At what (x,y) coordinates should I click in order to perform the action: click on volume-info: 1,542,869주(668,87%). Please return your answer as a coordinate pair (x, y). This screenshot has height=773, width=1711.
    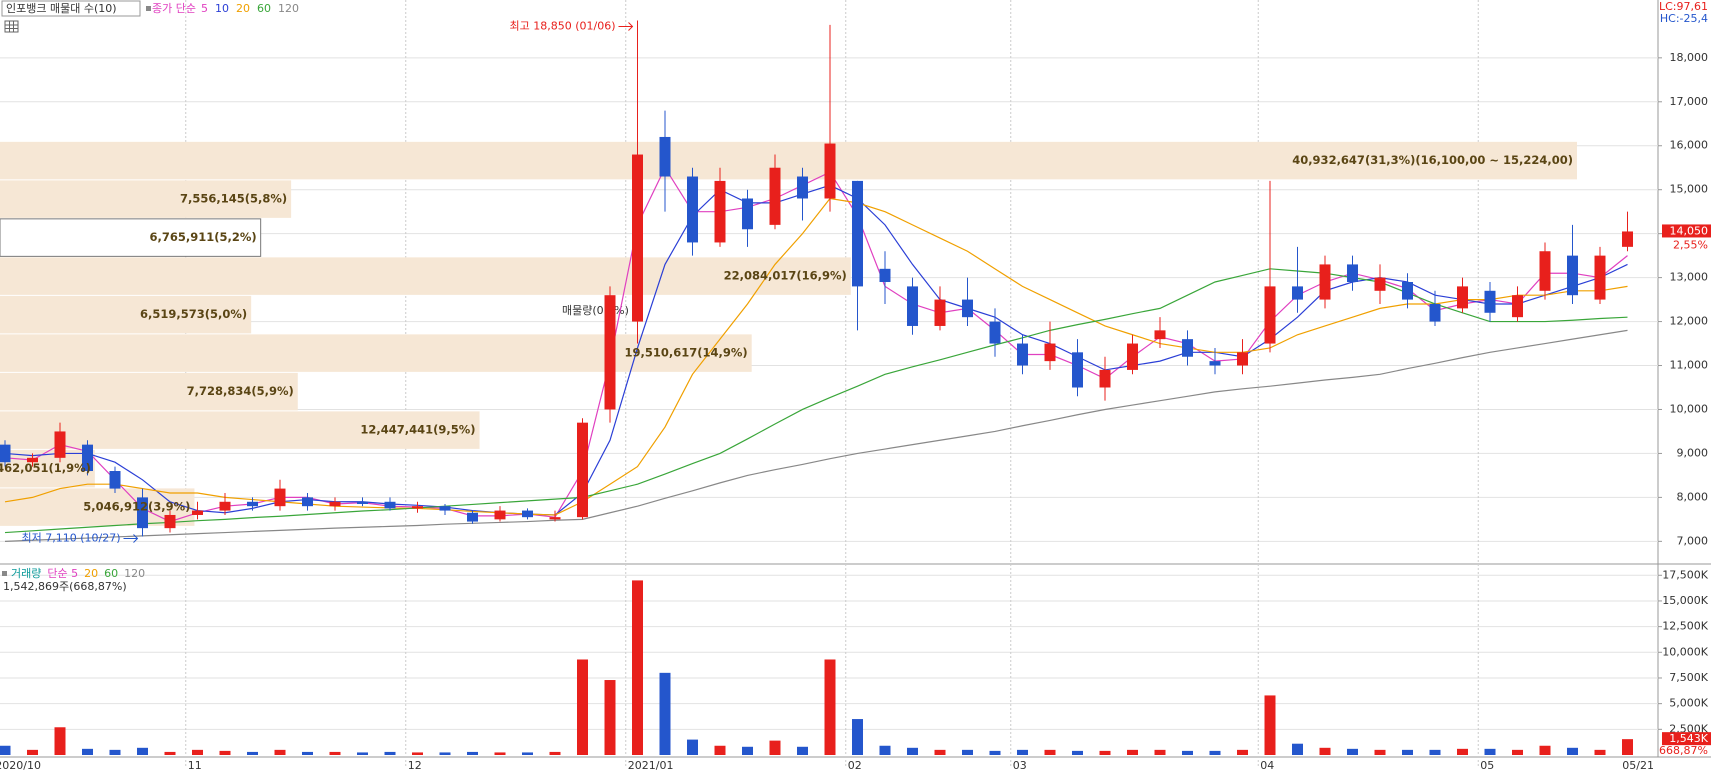
    Looking at the image, I should click on (65, 586).